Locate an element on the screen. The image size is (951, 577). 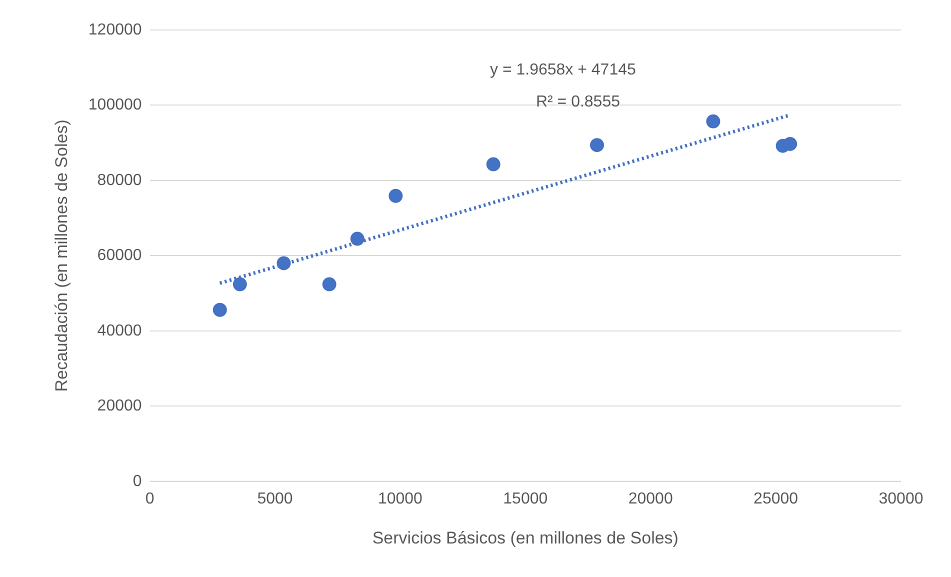
x-axis-title: Servicios Básicos (en millones de Soles) is located at coordinates (525, 538).